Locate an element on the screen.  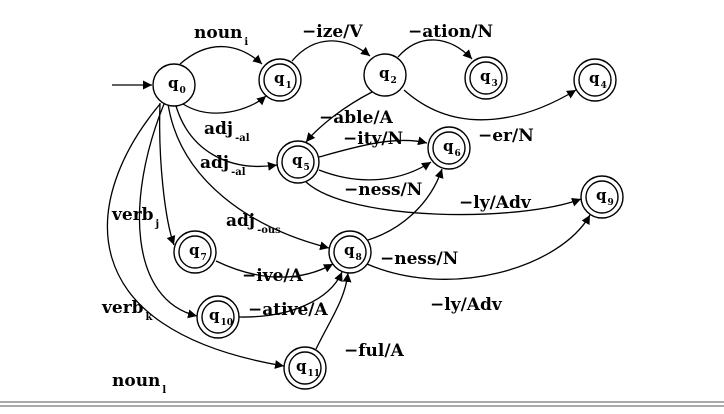
transition-q0-q8 is located at coordinates (248, 177).